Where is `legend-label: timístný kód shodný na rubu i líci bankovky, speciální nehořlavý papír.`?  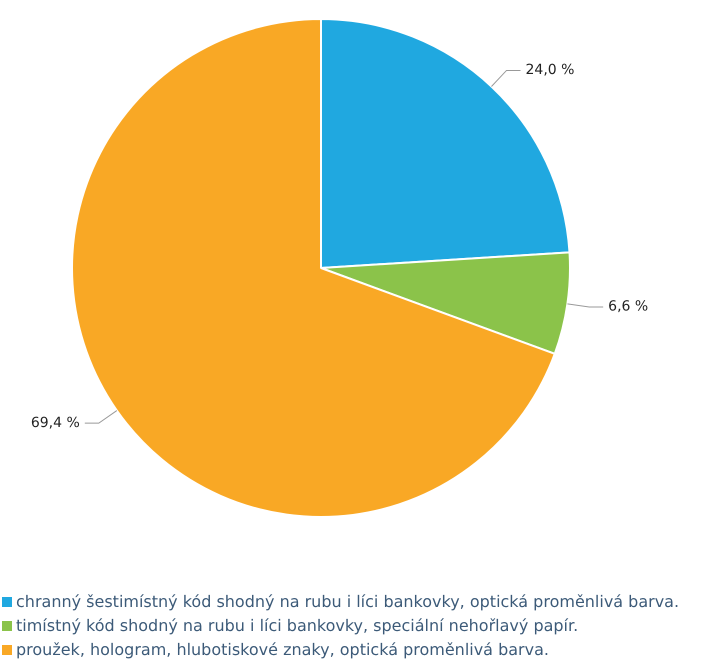
legend-label: timístný kód shodný na rubu i líci bankovky, speciální nehořlavý papír. is located at coordinates (297, 626).